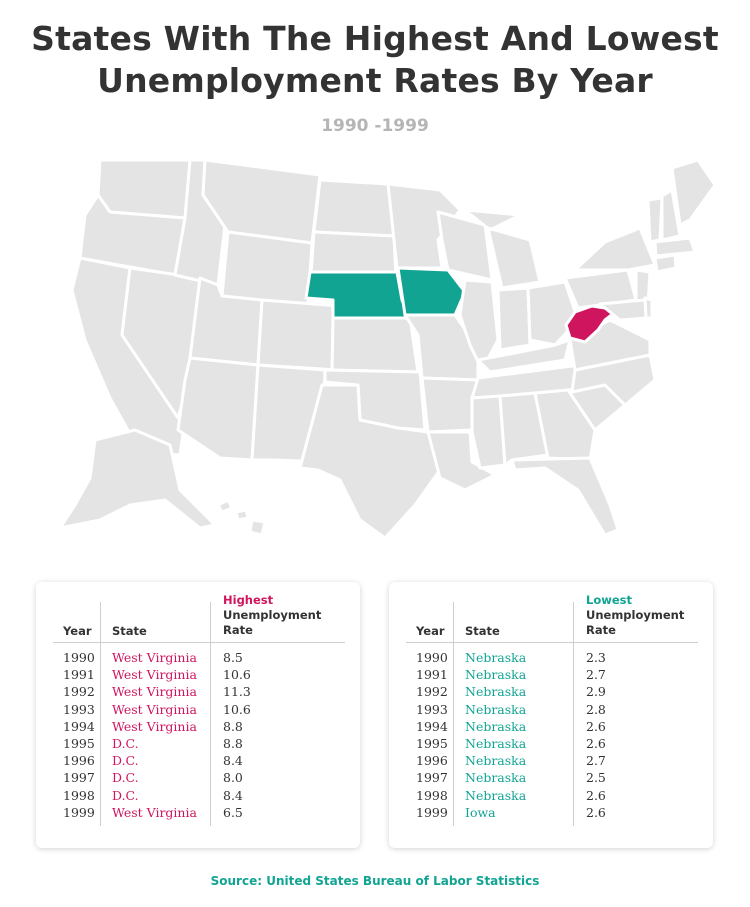 Image resolution: width=750 pixels, height=907 pixels. I want to click on table-row: 1993 West Virginia 10.6, so click(198, 710).